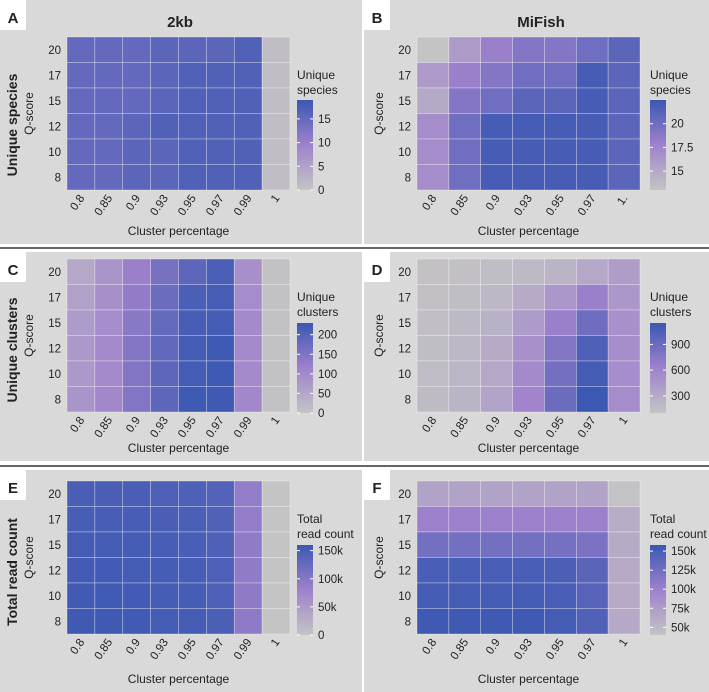  Describe the element at coordinates (404, 546) in the screenshot. I see `panel-f-y-tick-label: 15` at that location.